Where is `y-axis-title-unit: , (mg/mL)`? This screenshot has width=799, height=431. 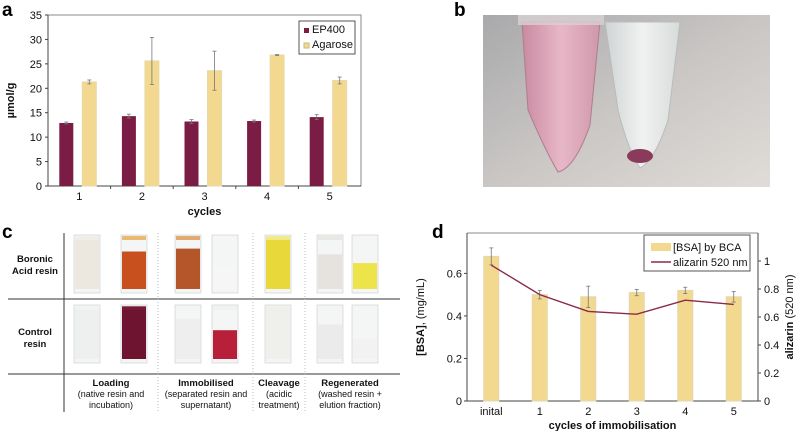 y-axis-title-unit: , (mg/mL) is located at coordinates (421, 301).